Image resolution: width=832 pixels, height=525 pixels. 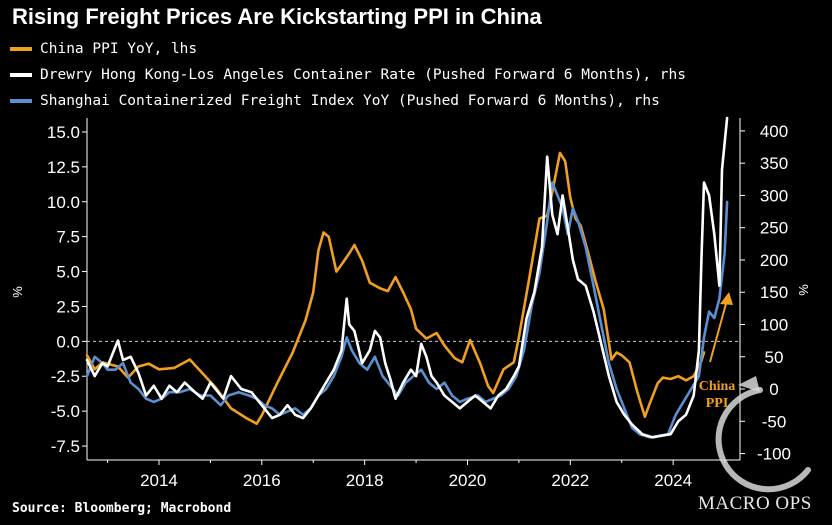 I want to click on y-right-tick-label: 50, so click(x=774, y=357).